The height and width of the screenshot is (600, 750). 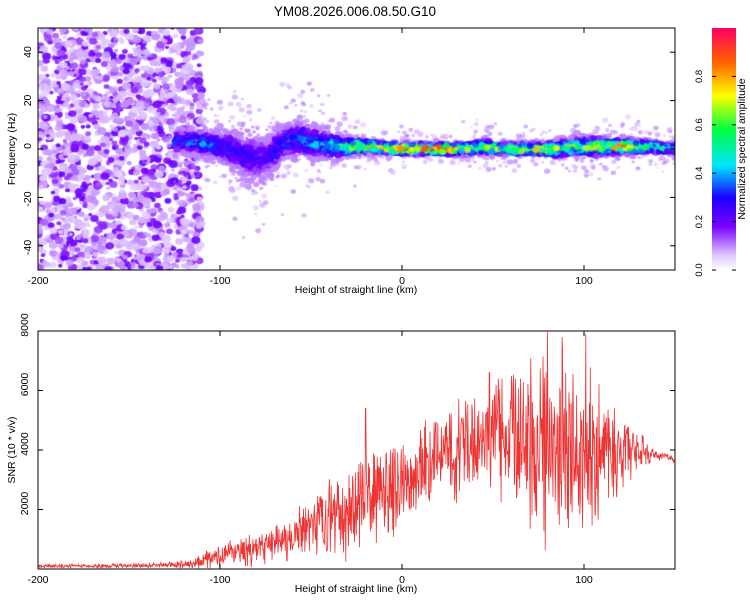 What do you see at coordinates (37, 580) in the screenshot?
I see `snr-x-tick-label: -200` at bounding box center [37, 580].